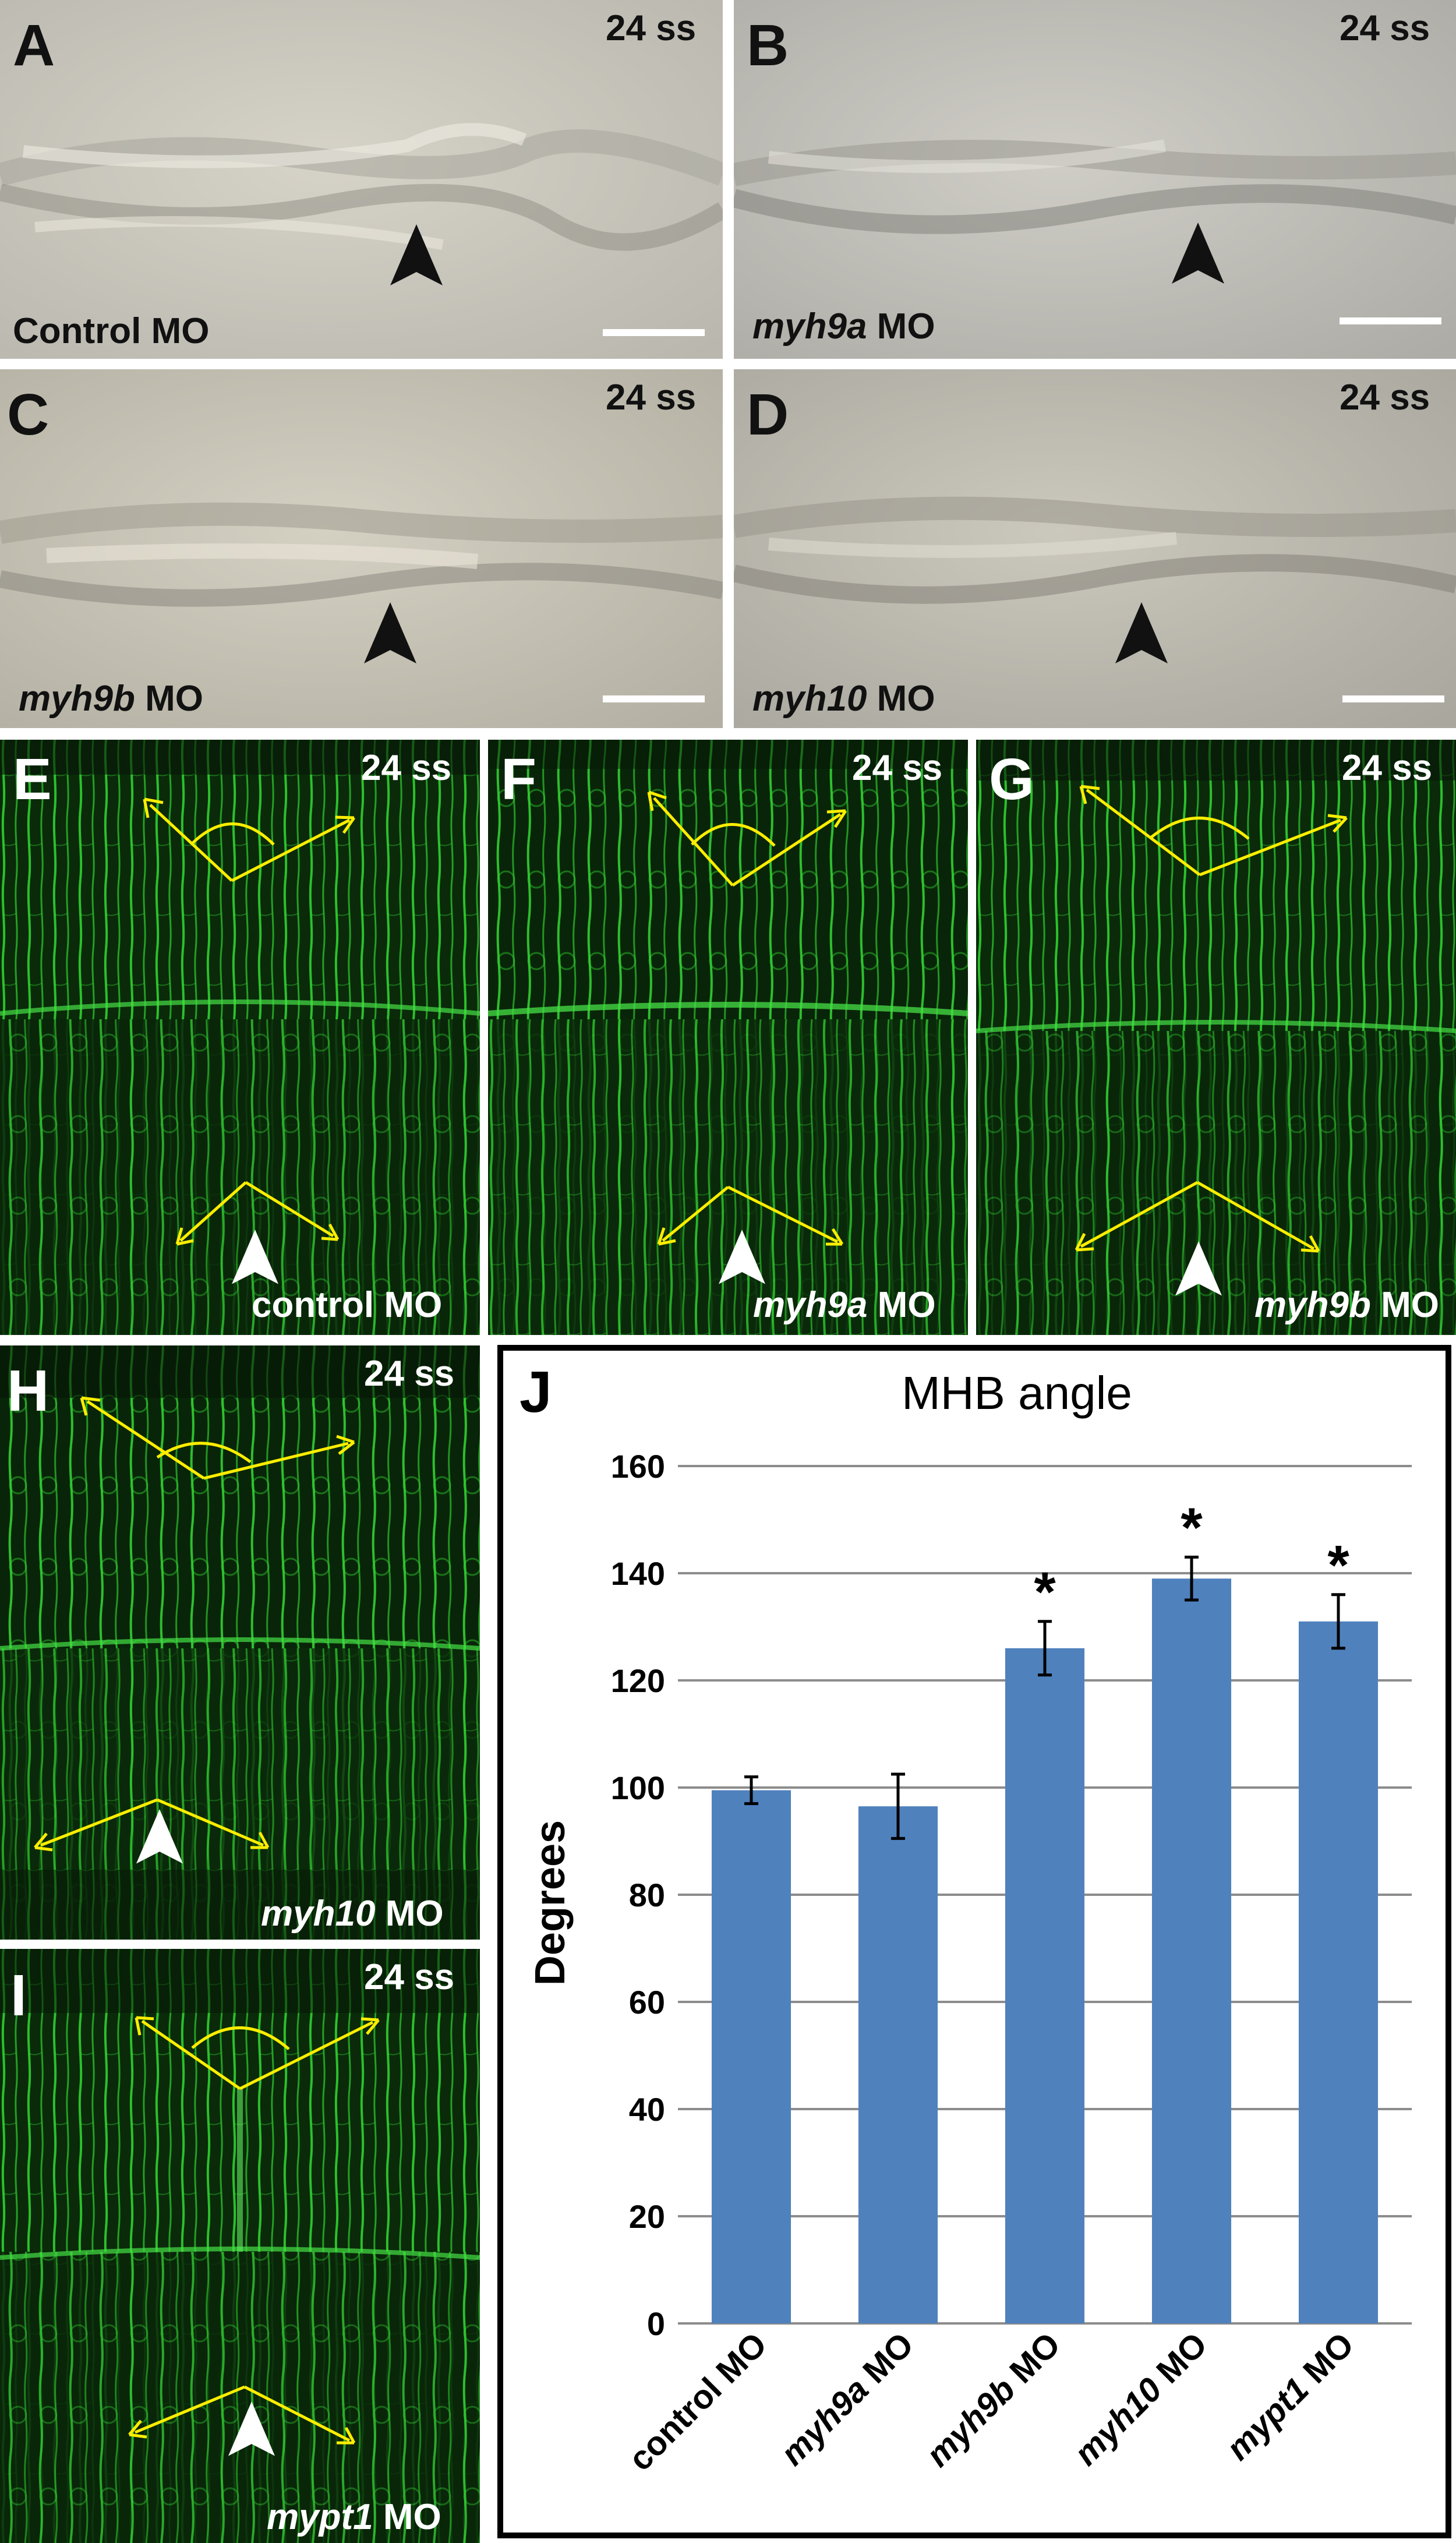 The height and width of the screenshot is (2543, 1456). I want to click on panel-label-f: F, so click(519, 780).